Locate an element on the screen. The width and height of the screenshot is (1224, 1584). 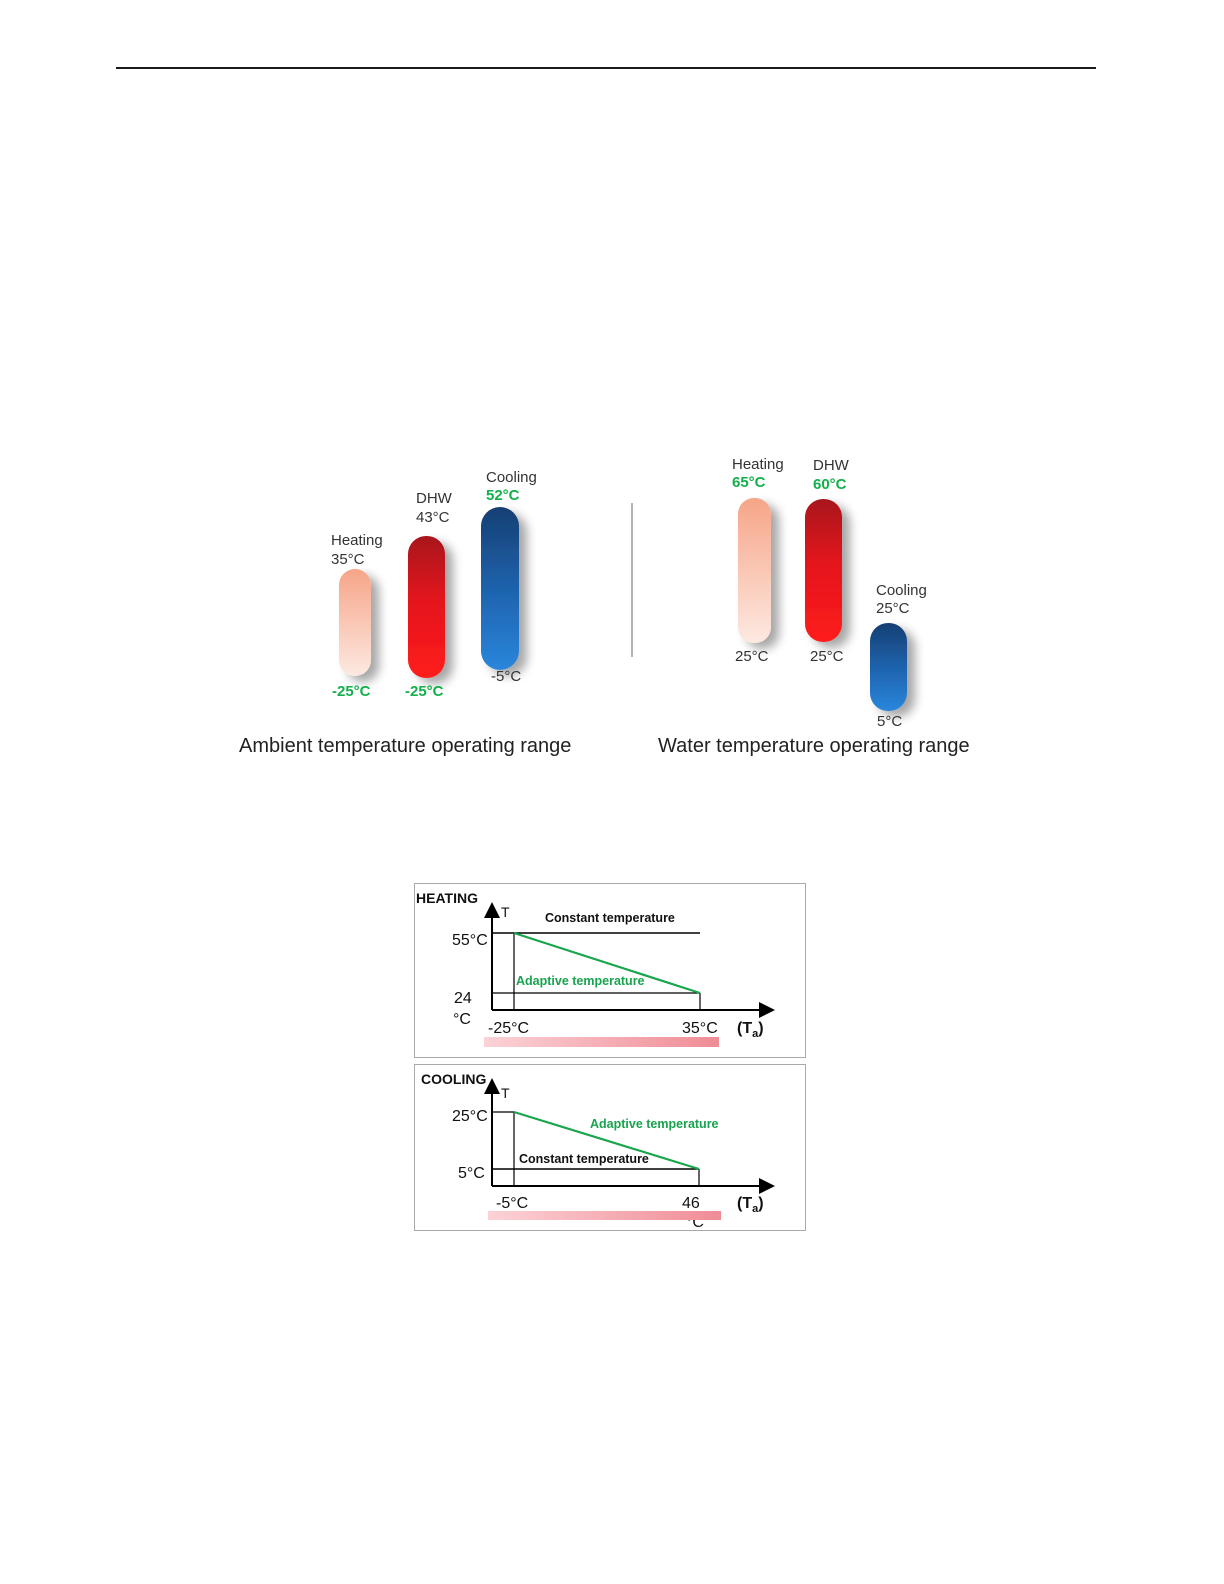
water-dhw-name: DHW is located at coordinates (831, 465).